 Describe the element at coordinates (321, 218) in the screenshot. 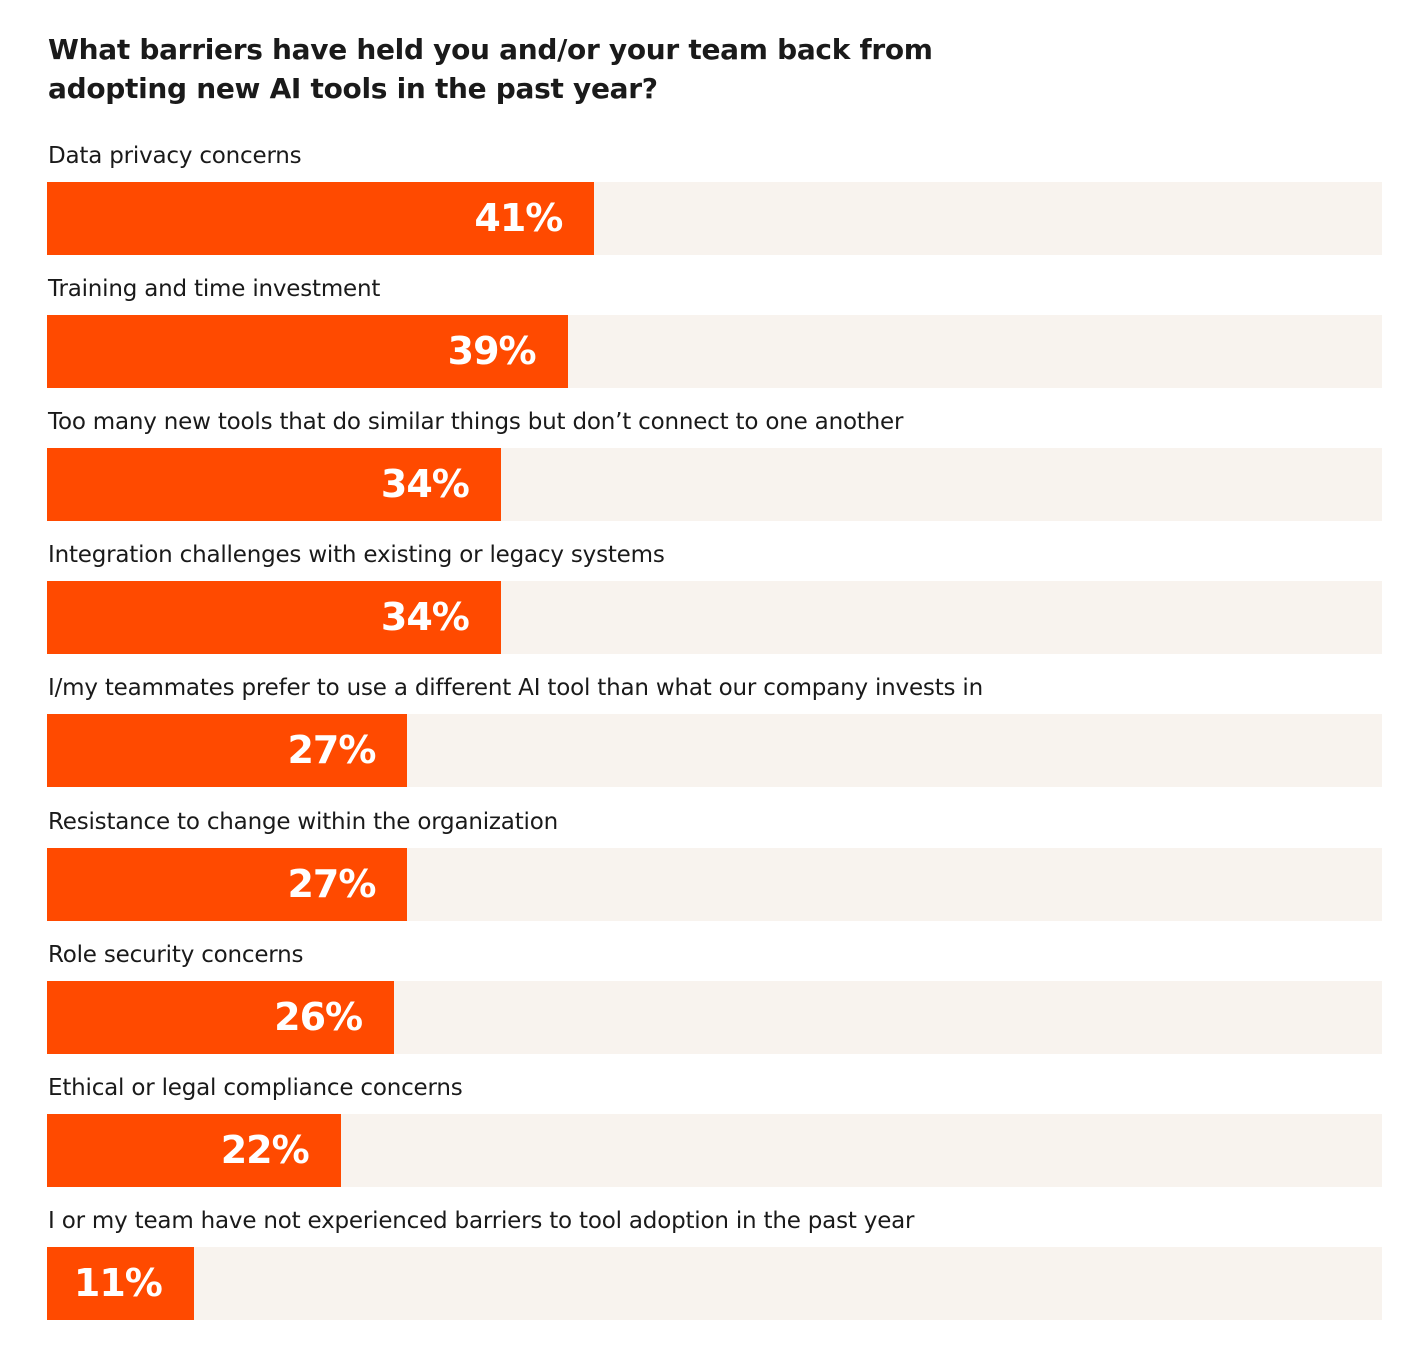

I see `bar: 41%` at that location.